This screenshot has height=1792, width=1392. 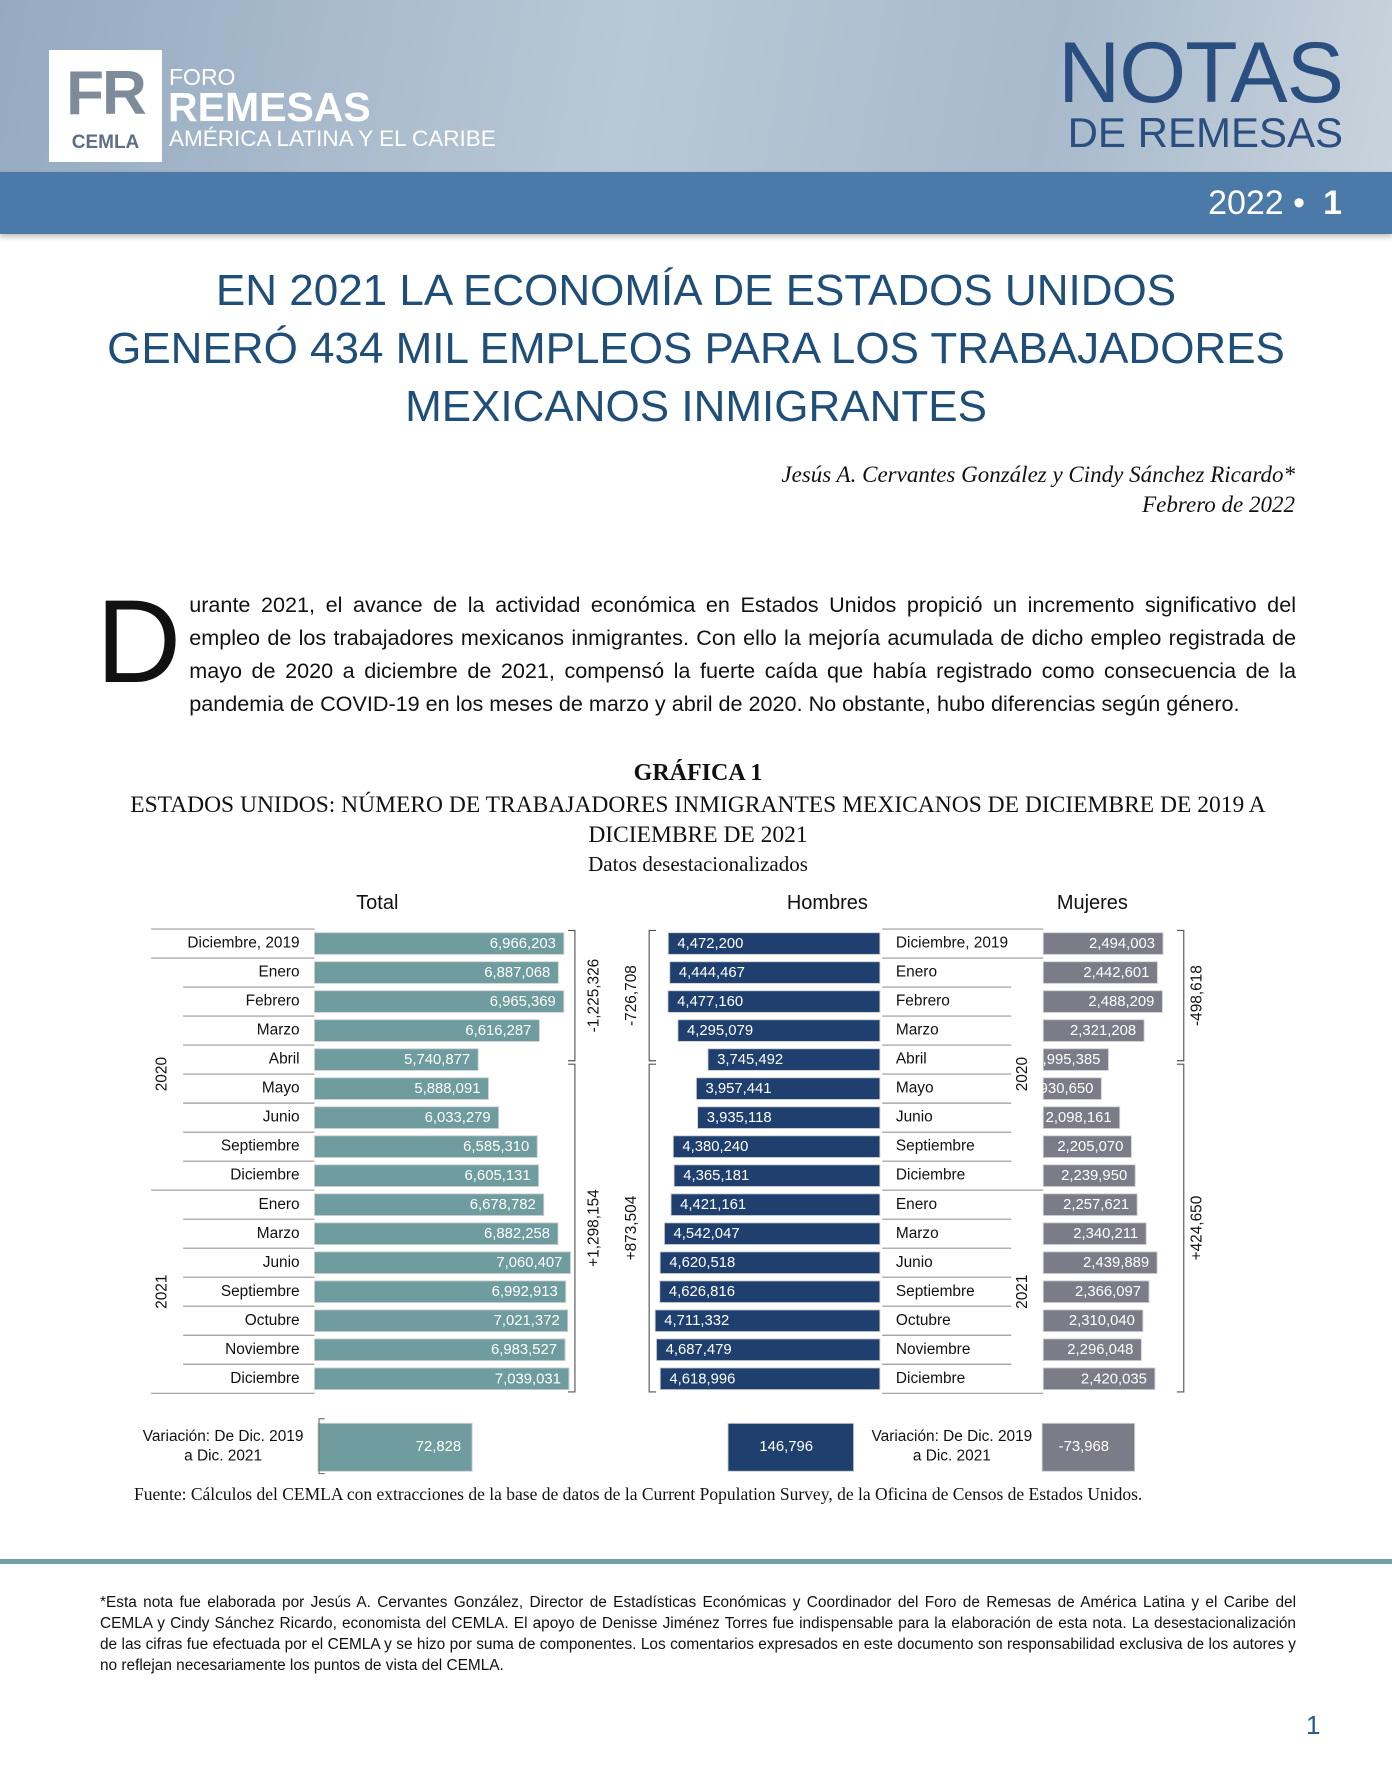 What do you see at coordinates (696, 406) in the screenshot?
I see `title-line: MEXICANOS INMIGRANTES` at bounding box center [696, 406].